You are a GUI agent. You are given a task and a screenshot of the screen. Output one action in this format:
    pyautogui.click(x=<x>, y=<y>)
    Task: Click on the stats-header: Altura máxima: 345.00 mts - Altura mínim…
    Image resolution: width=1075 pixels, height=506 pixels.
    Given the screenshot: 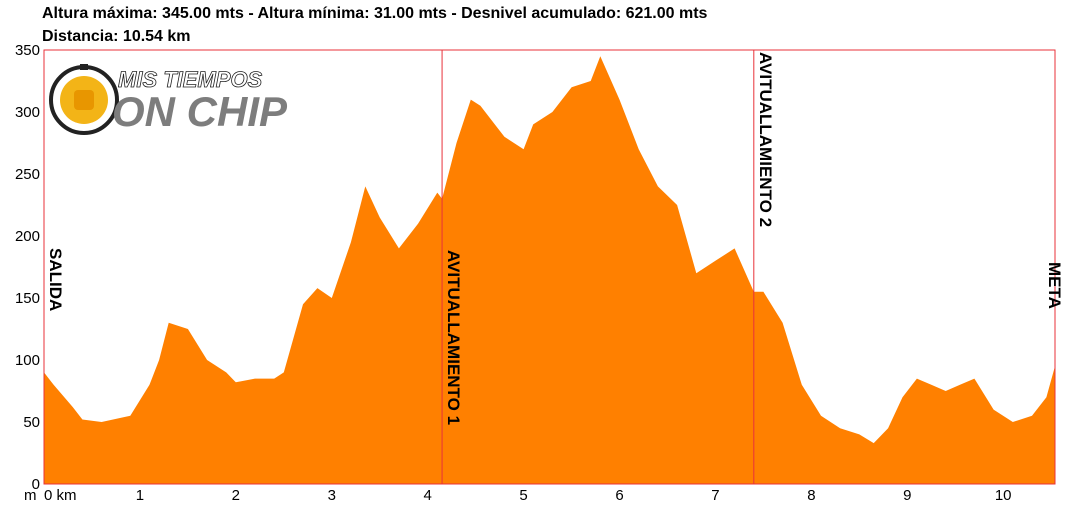 What is the action you would take?
    pyautogui.click(x=375, y=13)
    